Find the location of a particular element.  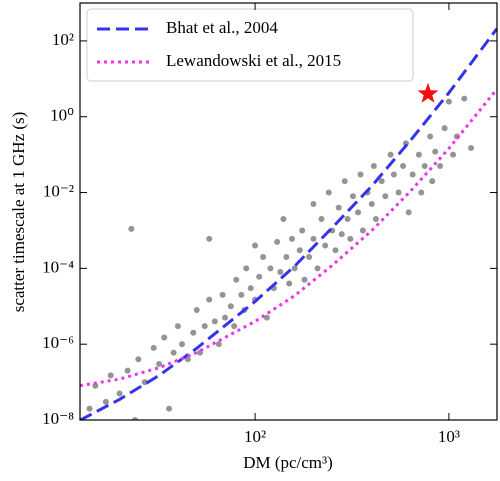

x-axis-label: DM (pc/cm³) is located at coordinates (288, 462).